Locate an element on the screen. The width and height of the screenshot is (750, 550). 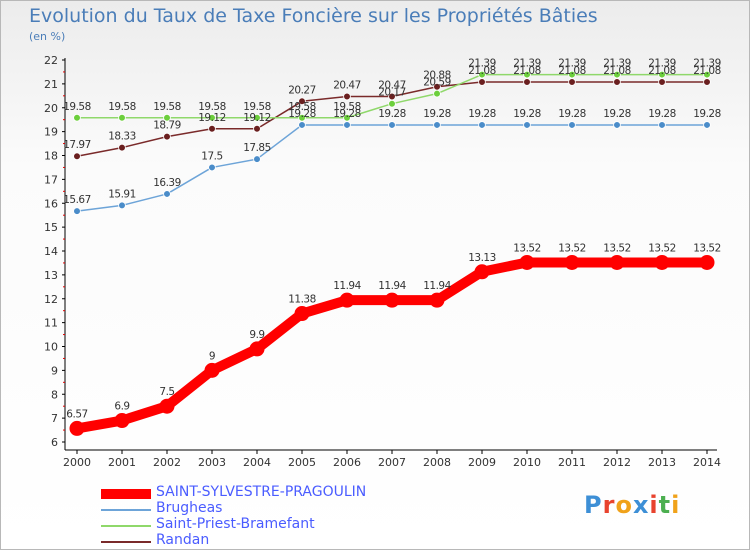
data-label: 17.5 is located at coordinates (211, 156).